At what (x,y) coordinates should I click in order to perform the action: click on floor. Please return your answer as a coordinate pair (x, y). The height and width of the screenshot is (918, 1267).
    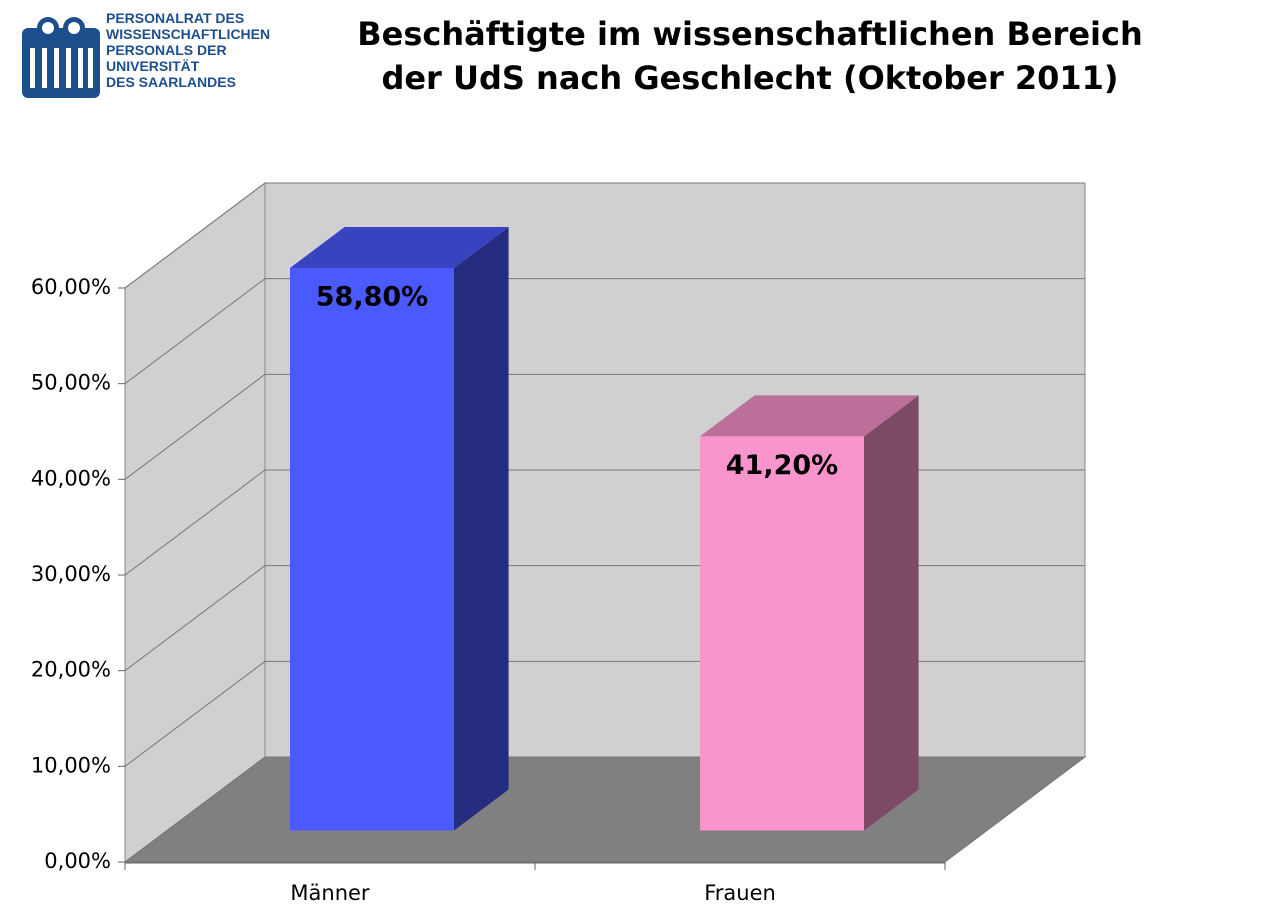
    Looking at the image, I should click on (605, 809).